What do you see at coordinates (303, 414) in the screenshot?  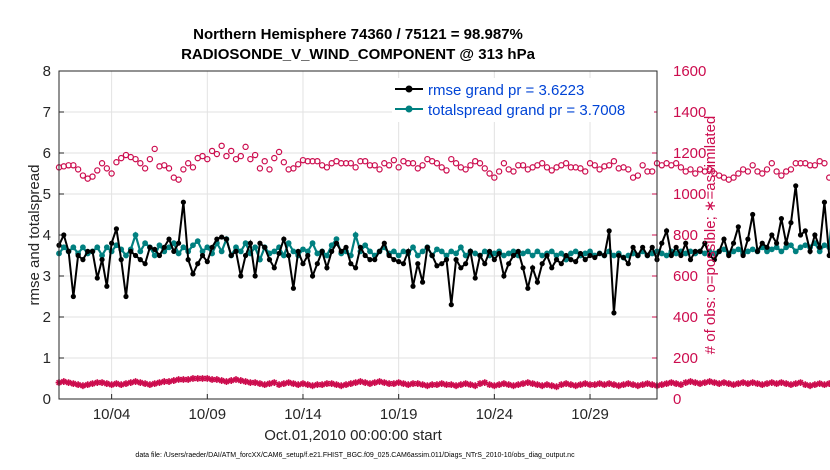 I see `x-tick-label: 10/14` at bounding box center [303, 414].